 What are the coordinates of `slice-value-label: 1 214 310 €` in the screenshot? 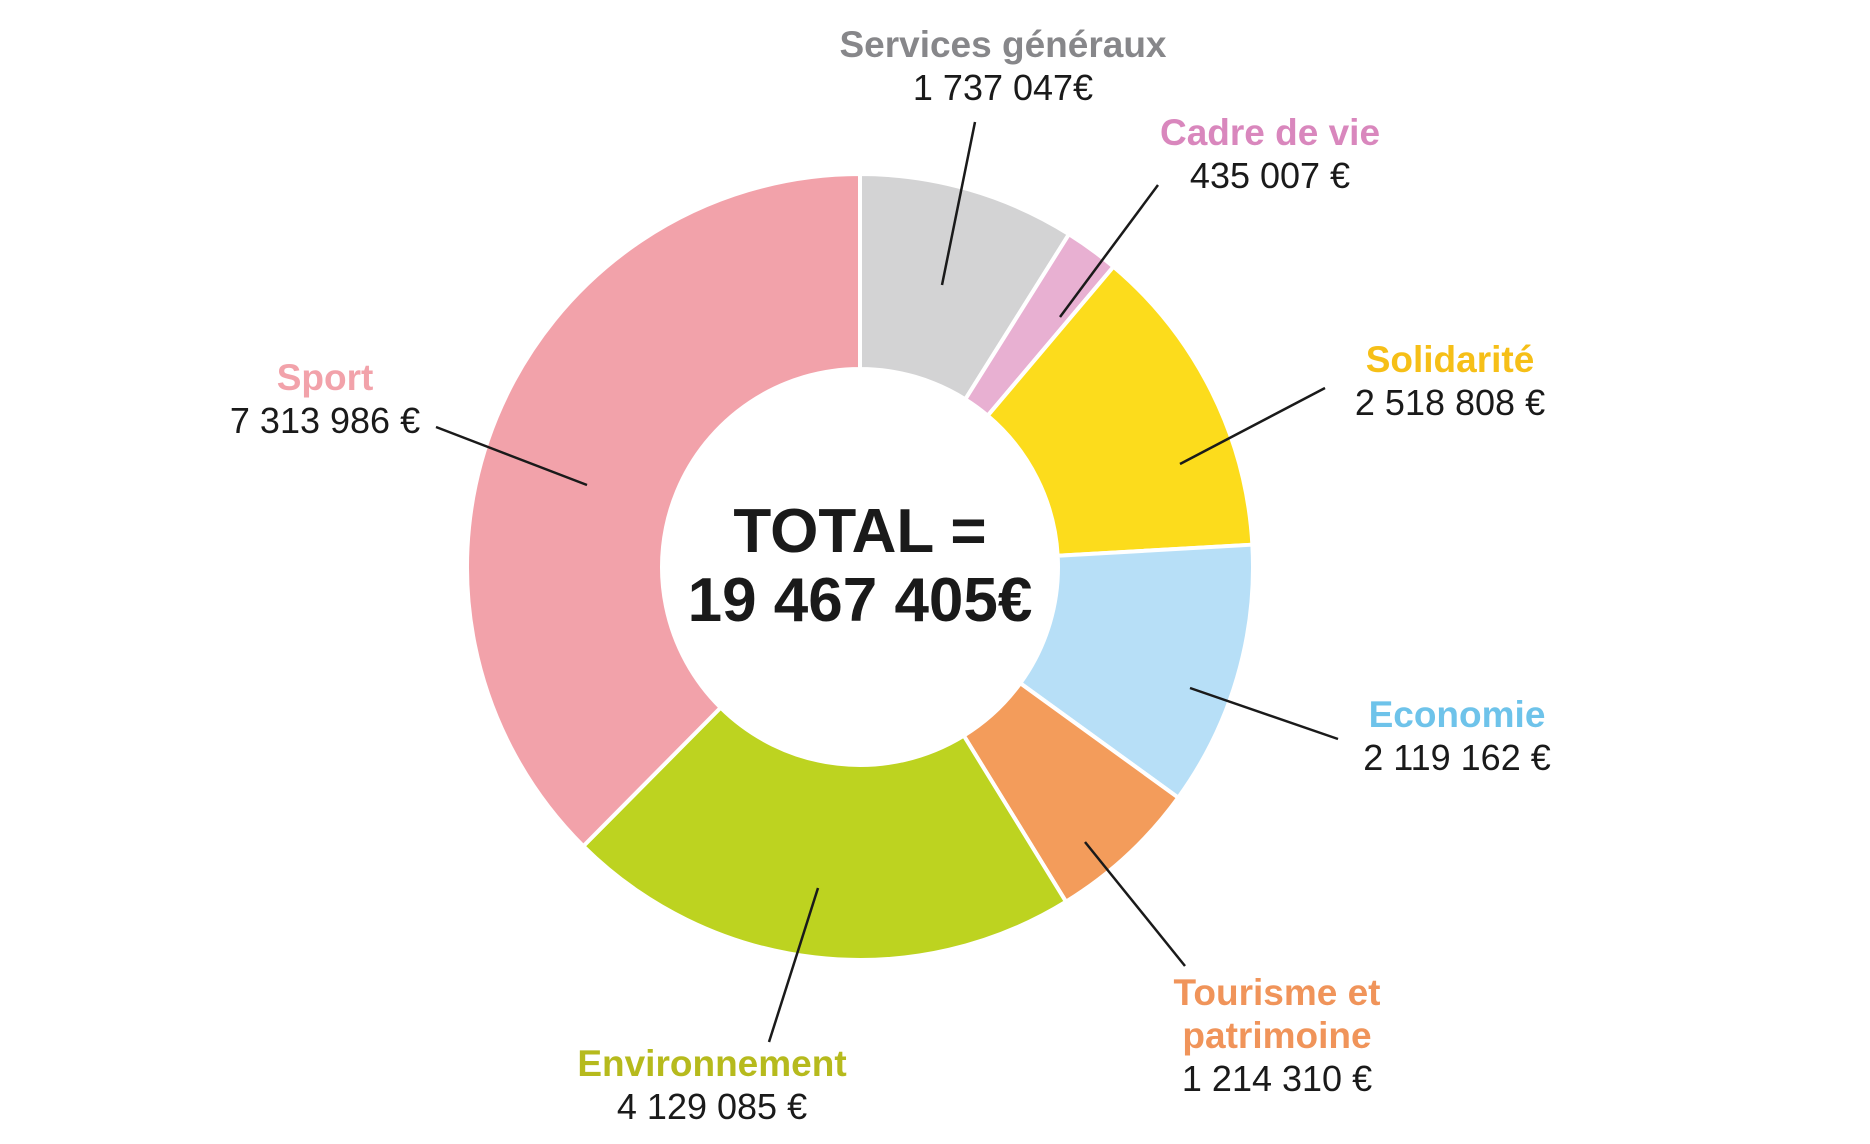 It's located at (1277, 1078).